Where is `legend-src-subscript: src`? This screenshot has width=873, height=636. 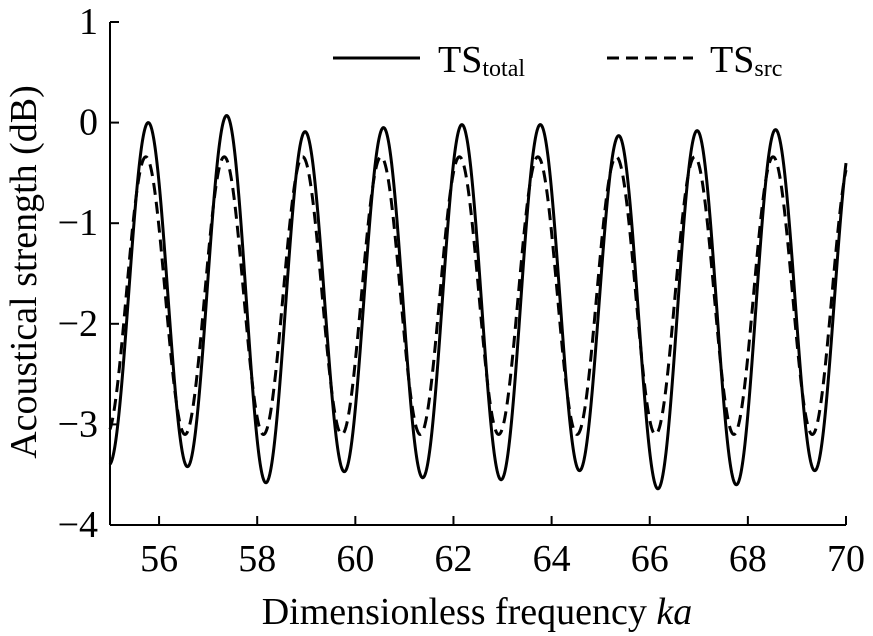 legend-src-subscript: src is located at coordinates (768, 69).